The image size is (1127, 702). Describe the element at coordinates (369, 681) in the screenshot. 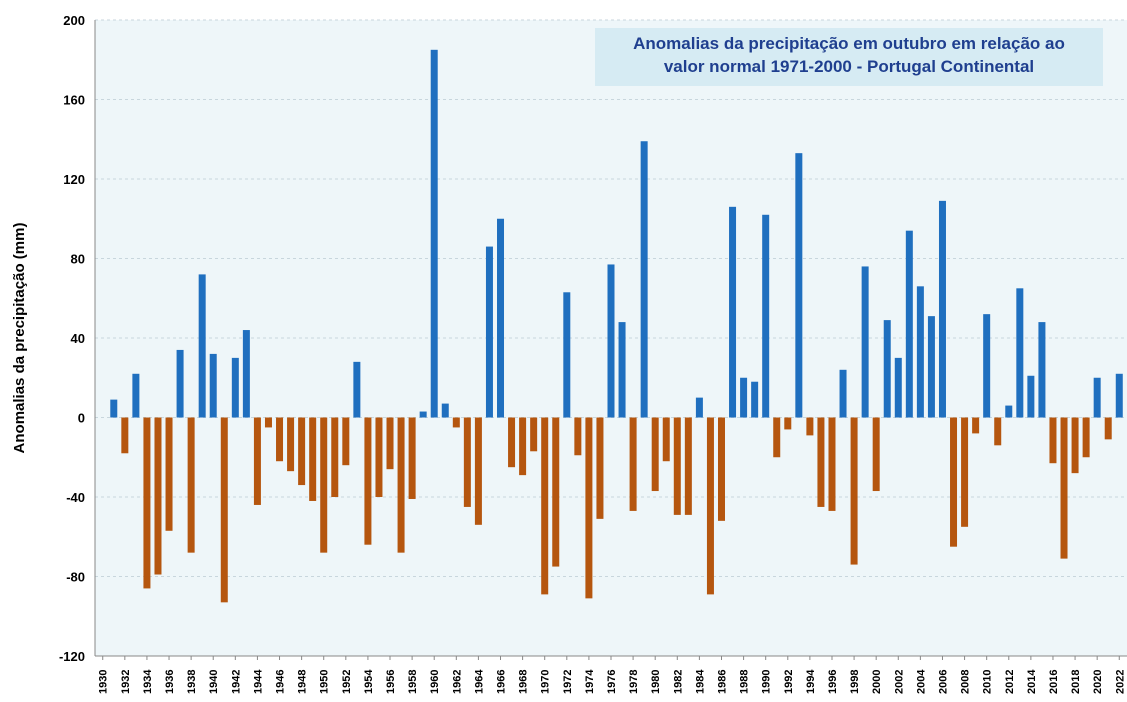

I see `x-tick-label: 1954` at that location.